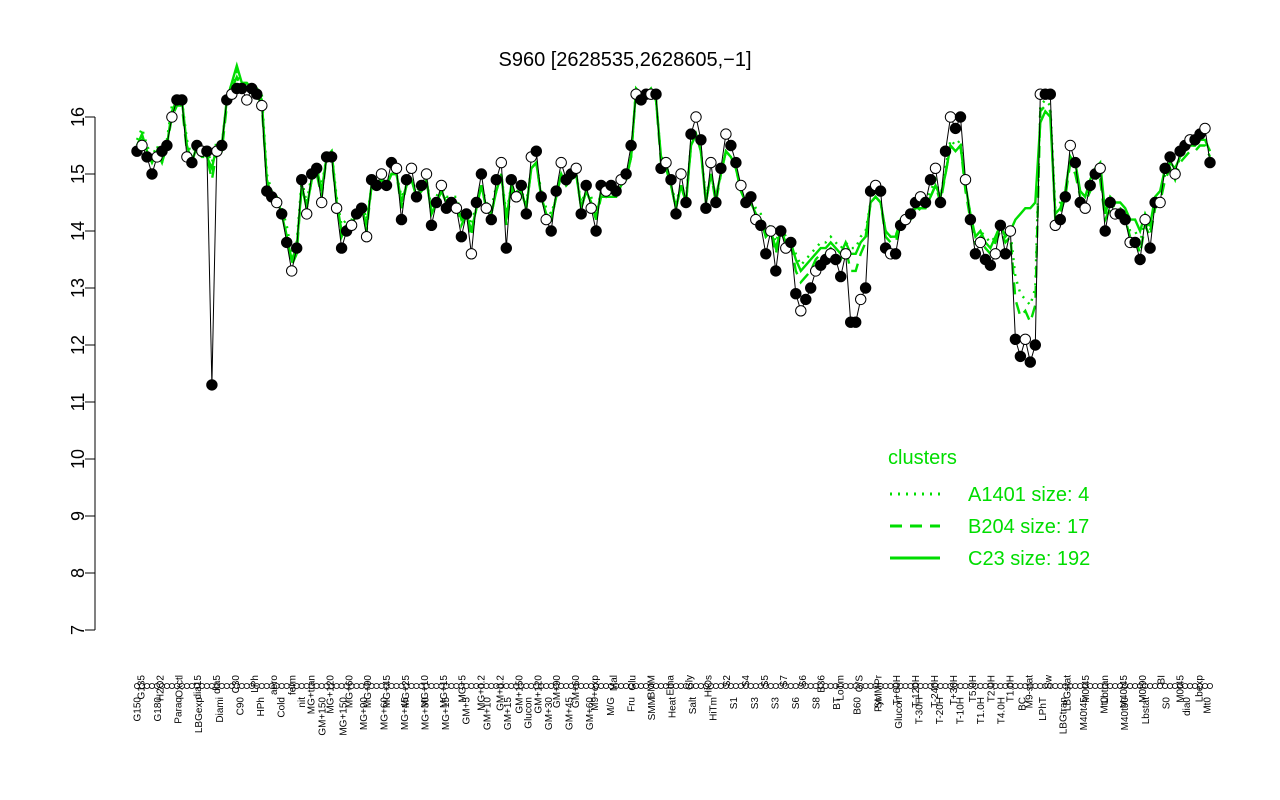  What do you see at coordinates (611, 706) in the screenshot?
I see `x-tick-label: M/G` at bounding box center [611, 706].